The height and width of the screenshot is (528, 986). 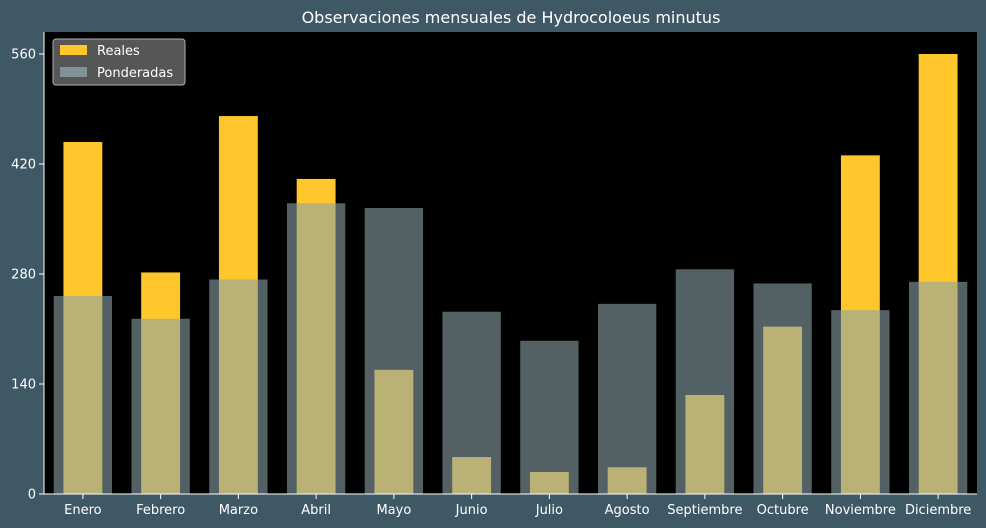 I want to click on x-tick-label: Abril, so click(x=316, y=510).